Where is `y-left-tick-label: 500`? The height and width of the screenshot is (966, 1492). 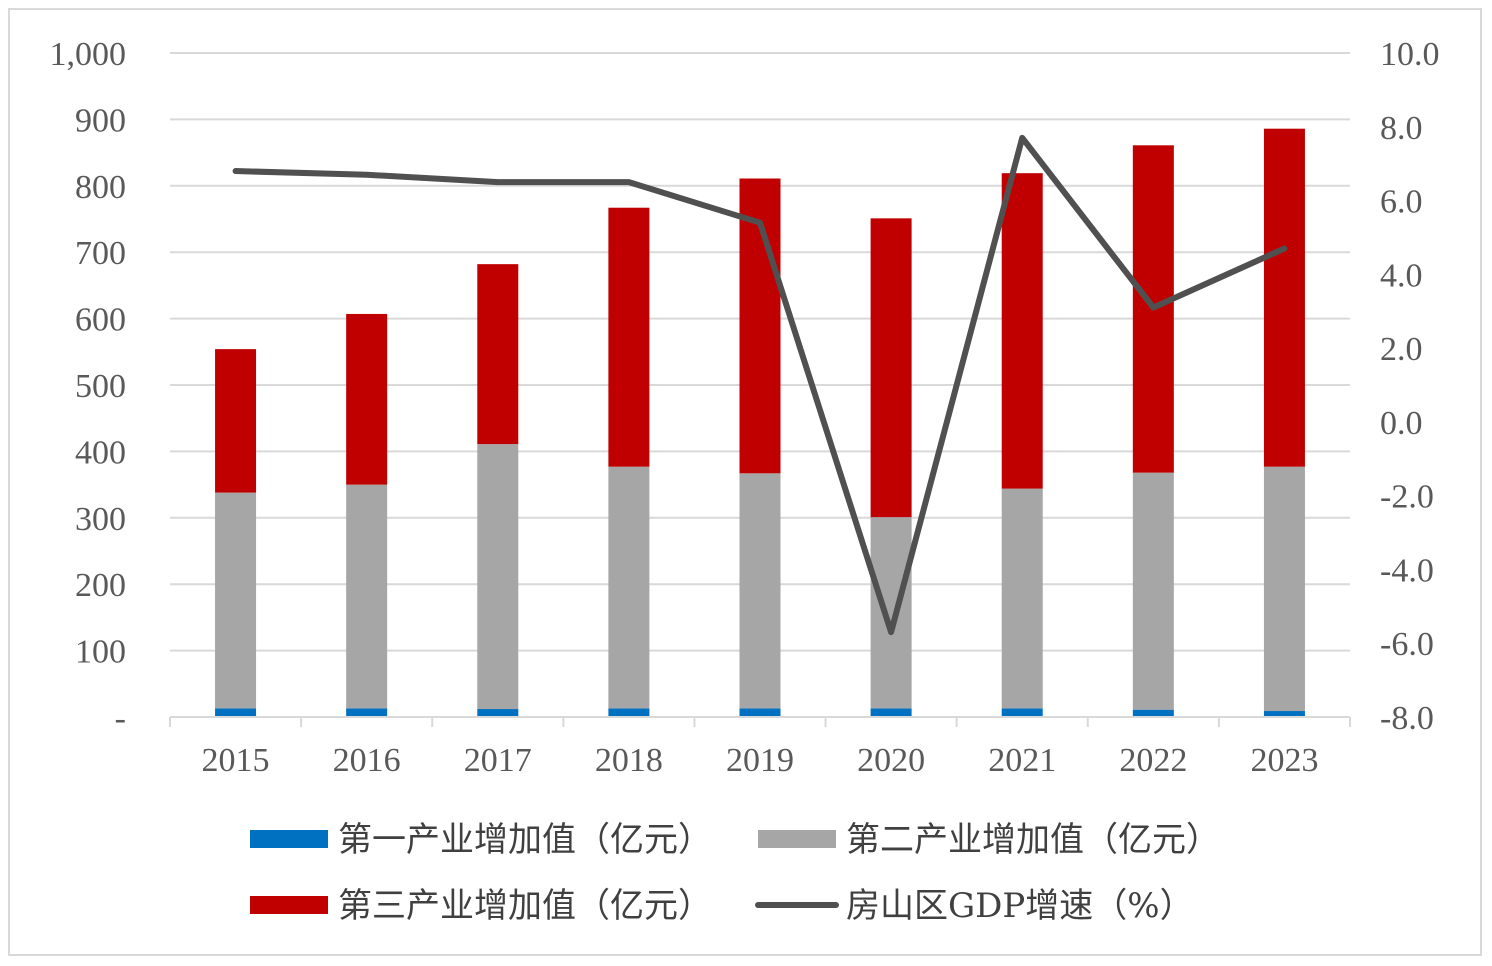 y-left-tick-label: 500 is located at coordinates (100, 386).